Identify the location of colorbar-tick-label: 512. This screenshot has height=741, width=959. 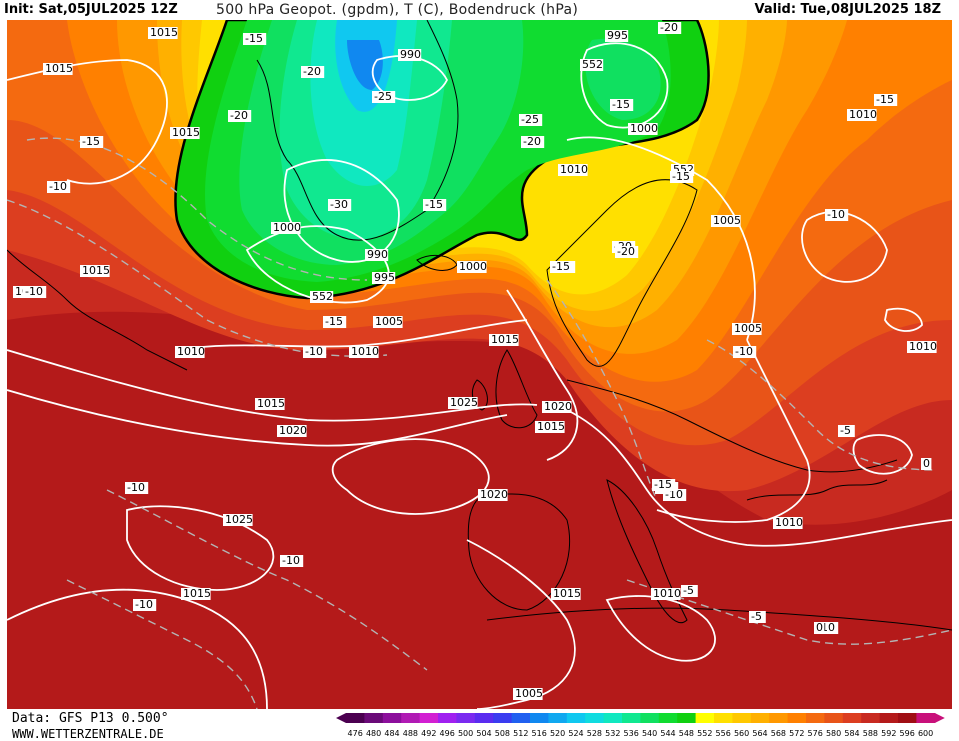
(520, 733).